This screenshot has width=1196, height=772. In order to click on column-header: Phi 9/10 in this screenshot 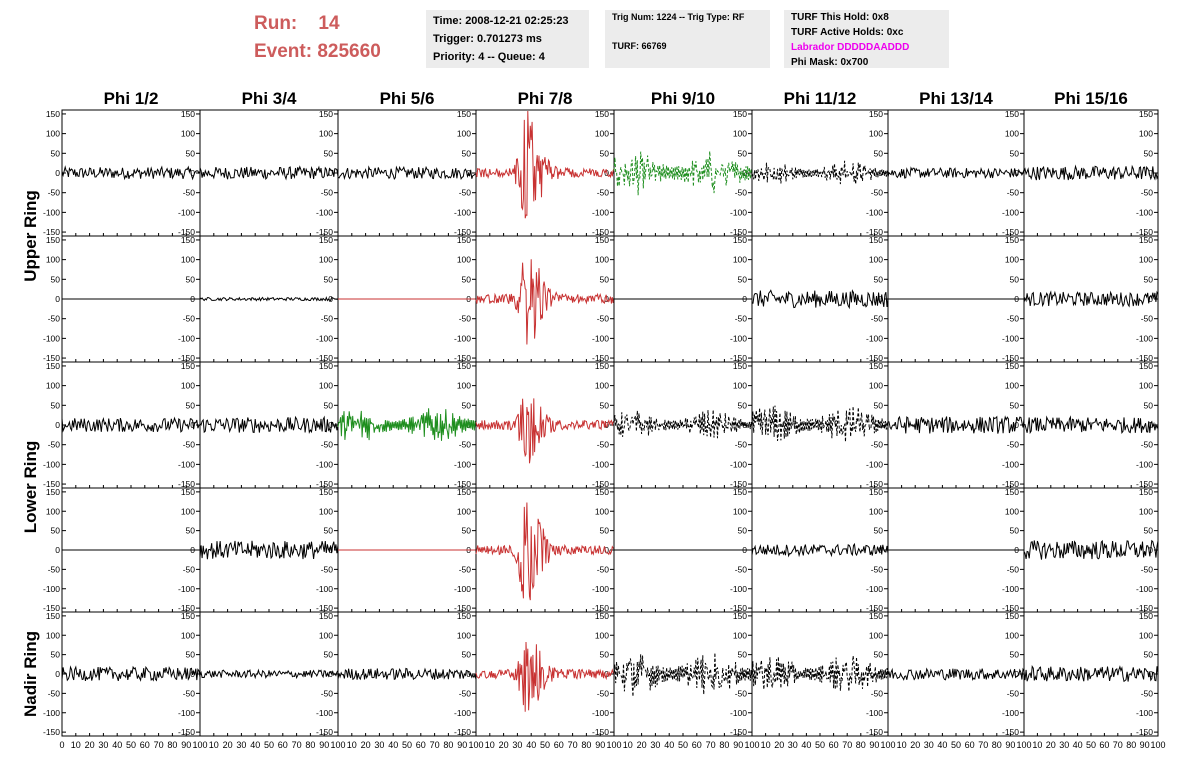, I will do `click(683, 98)`.